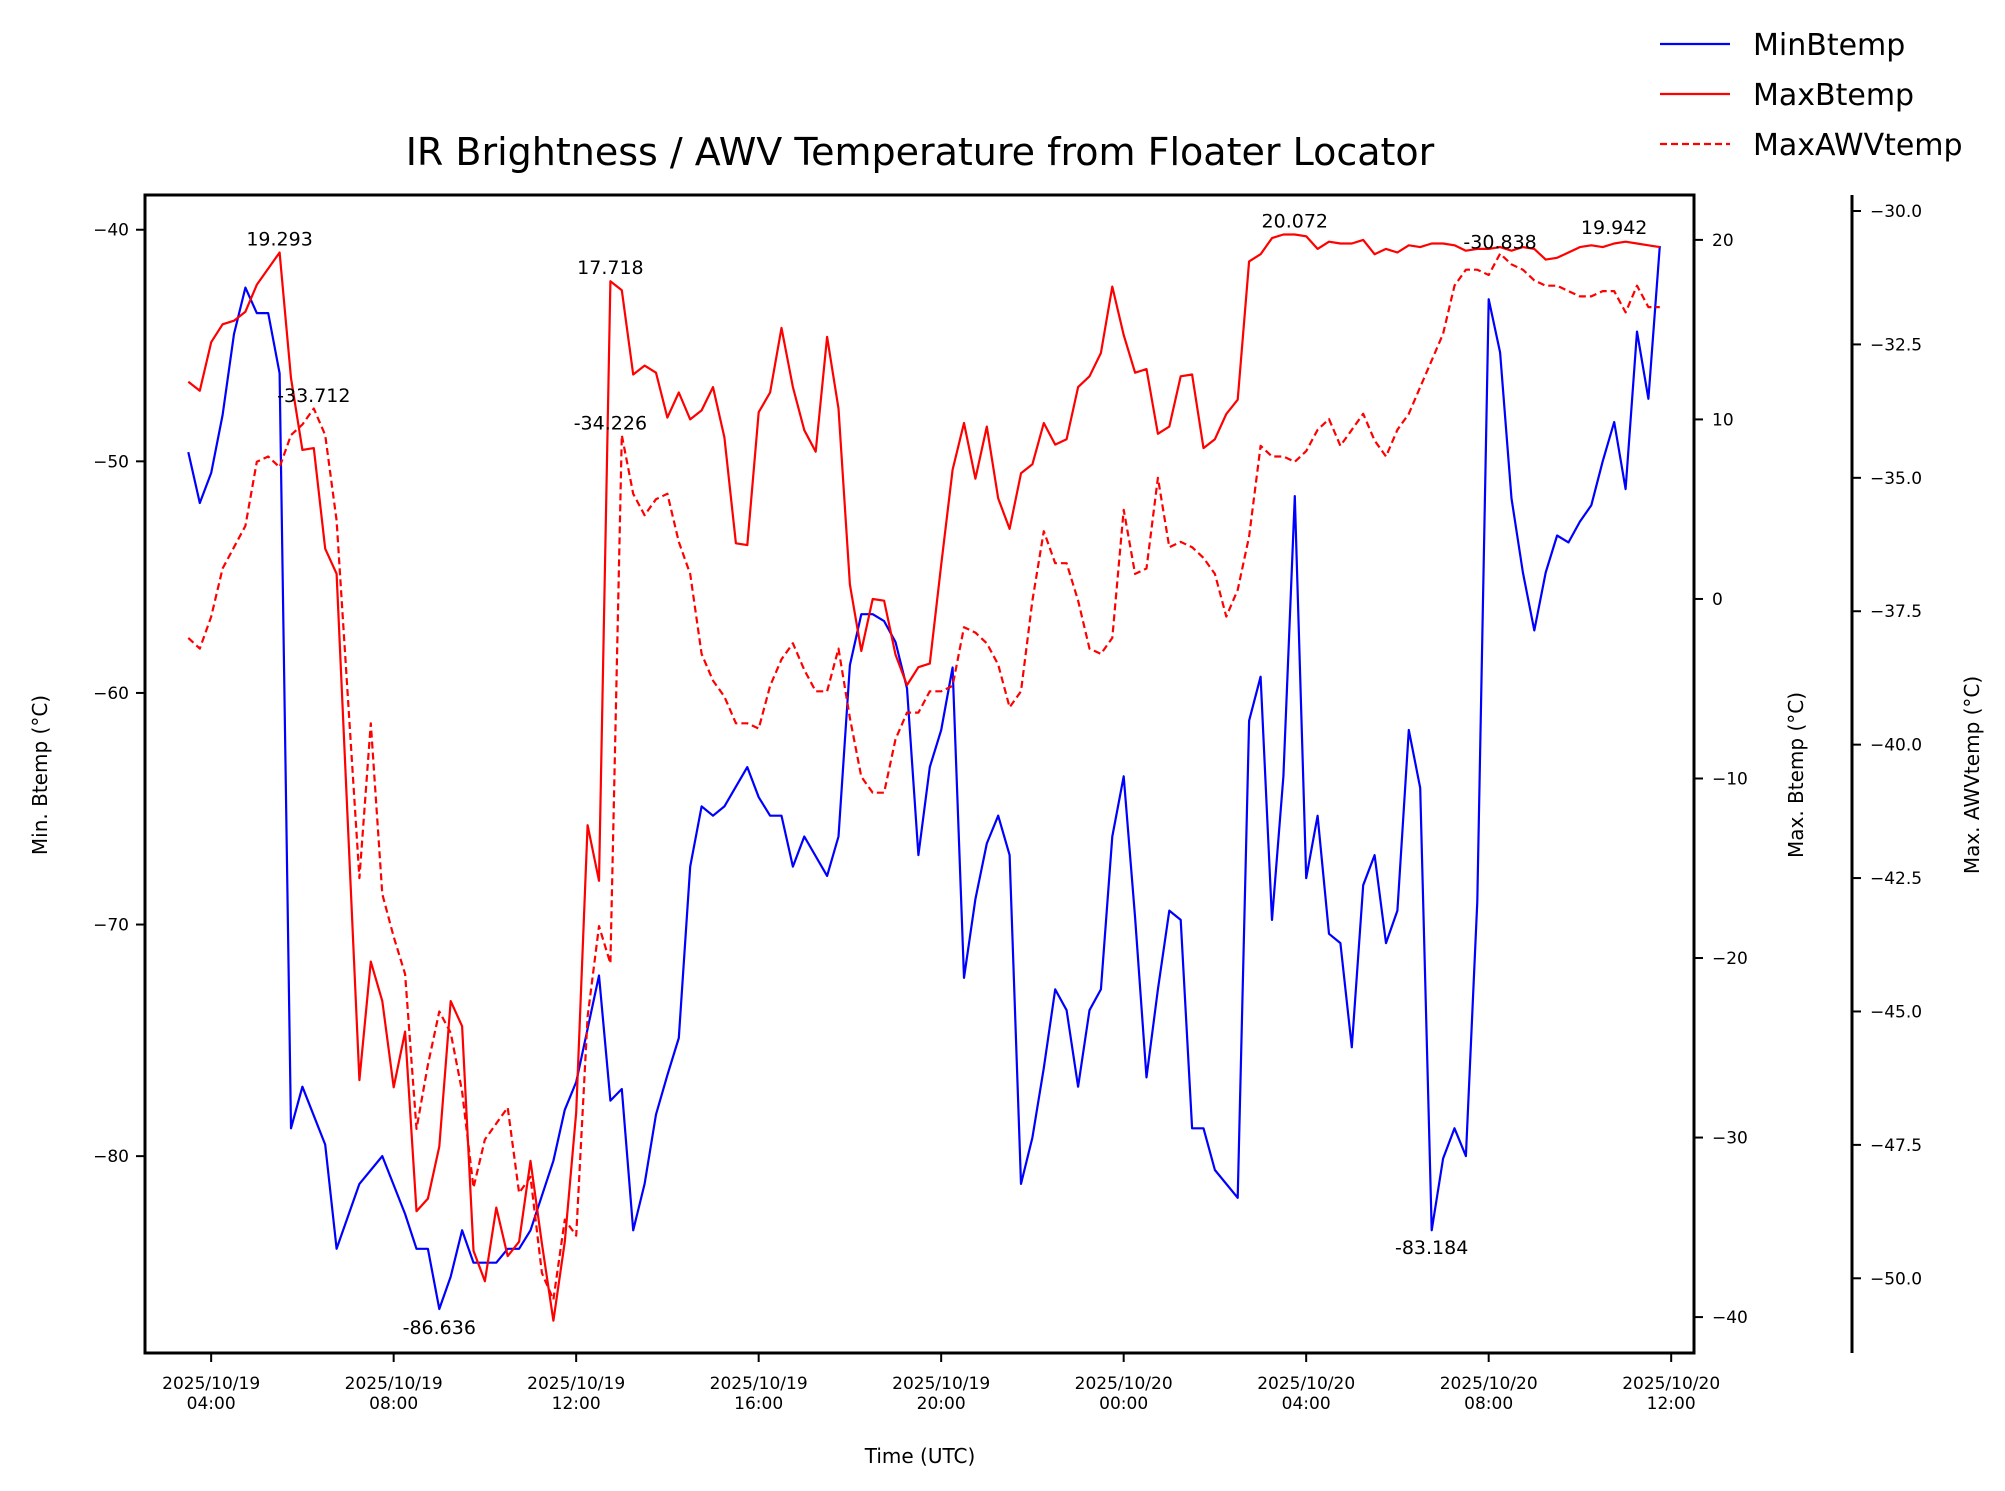 This screenshot has width=2005, height=1491. Describe the element at coordinates (920, 1456) in the screenshot. I see `x-axis-label: Time (UTC)` at that location.